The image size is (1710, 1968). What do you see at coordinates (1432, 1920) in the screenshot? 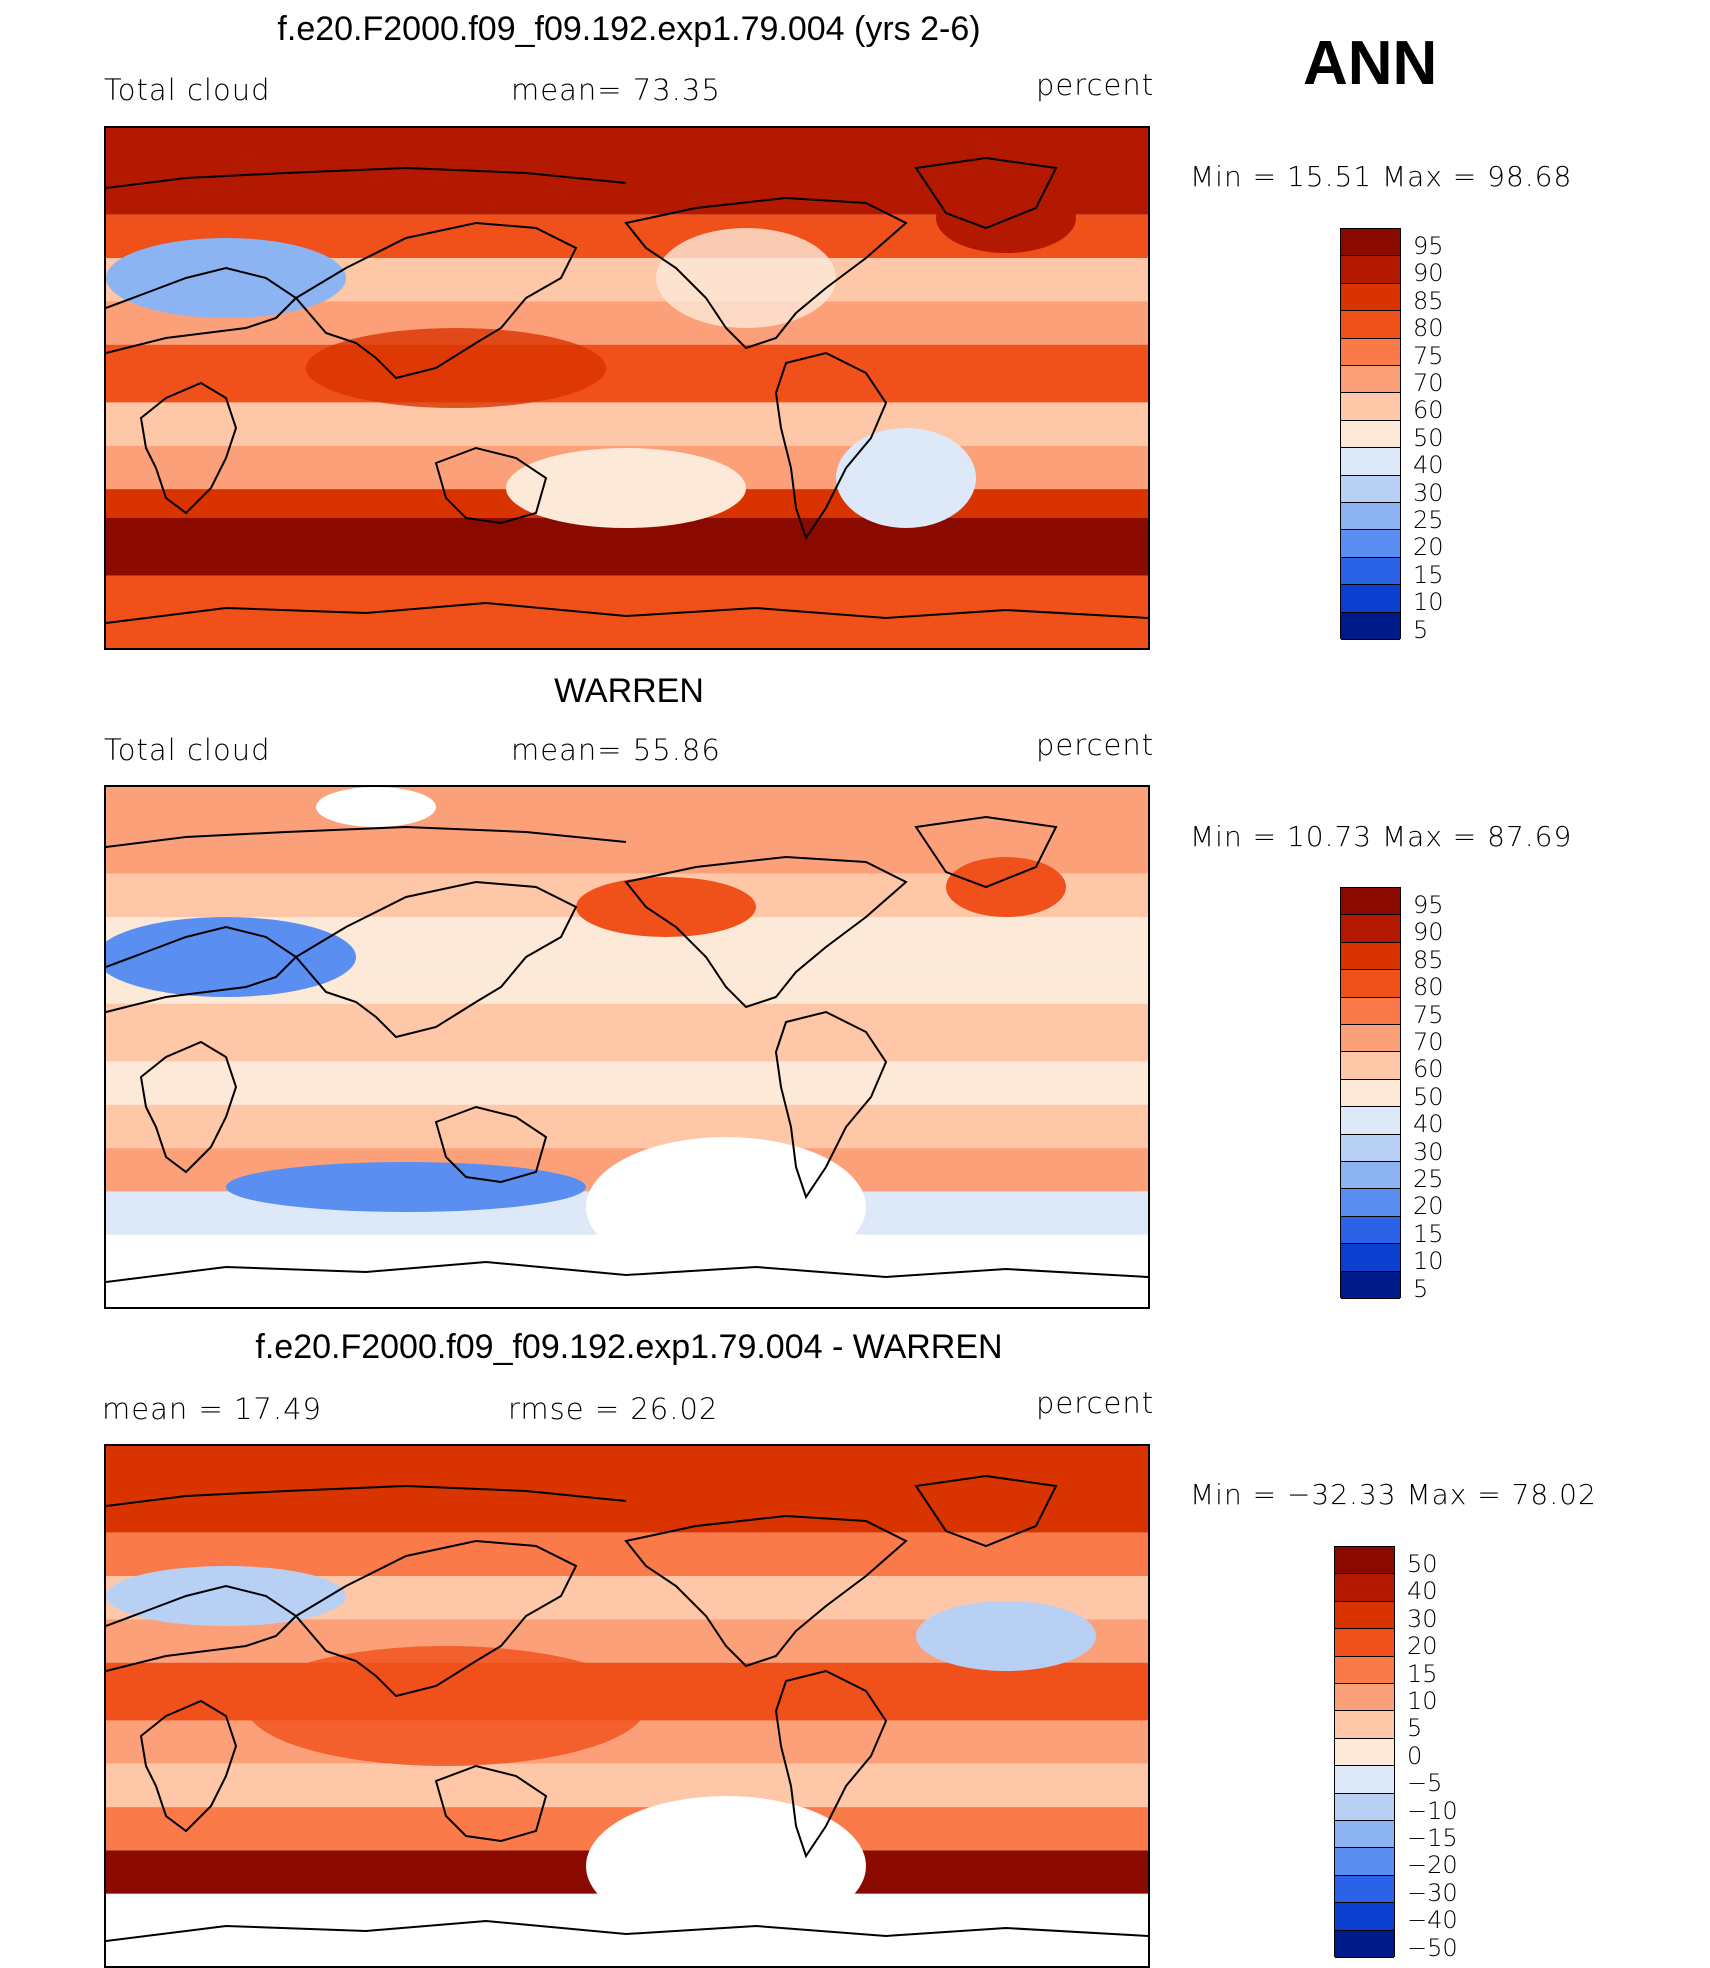
I see `colorbar-tick-label: −40` at bounding box center [1432, 1920].